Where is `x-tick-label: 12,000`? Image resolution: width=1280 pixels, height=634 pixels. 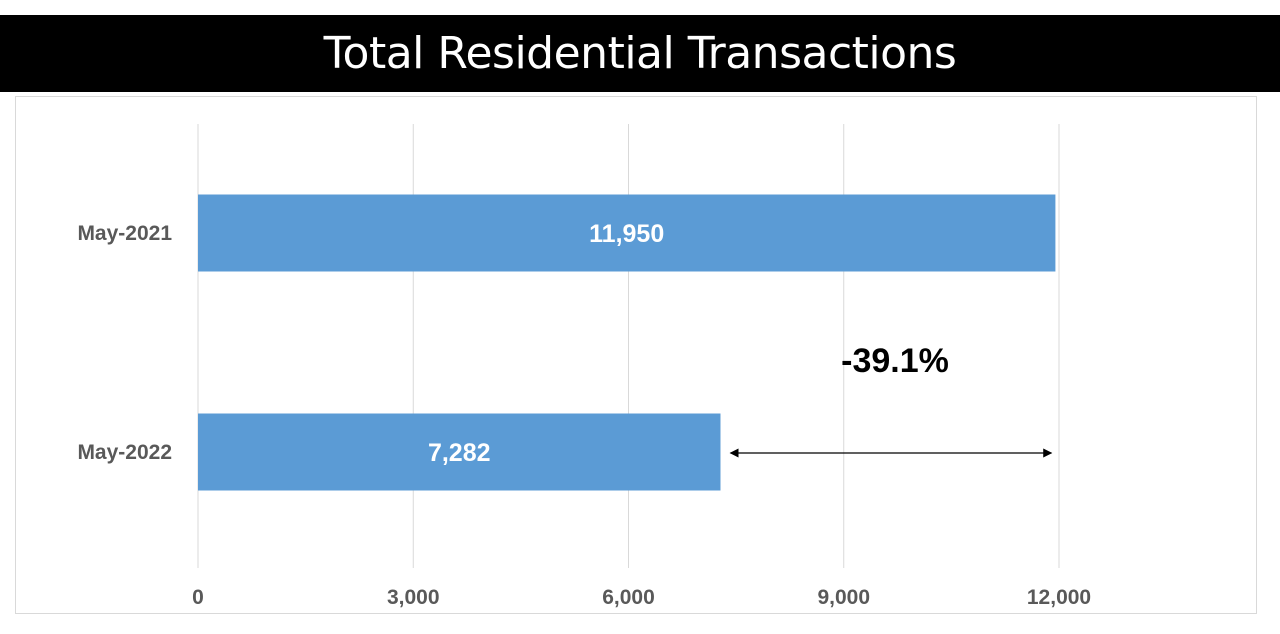
x-tick-label: 12,000 is located at coordinates (1059, 597).